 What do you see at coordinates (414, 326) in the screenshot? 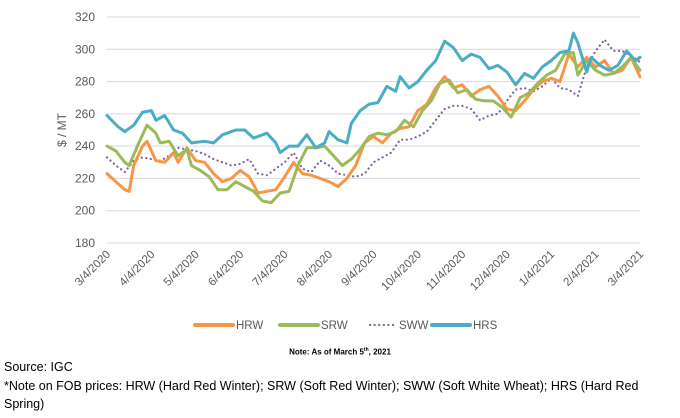
I see `legend-label-sww: SWW` at bounding box center [414, 326].